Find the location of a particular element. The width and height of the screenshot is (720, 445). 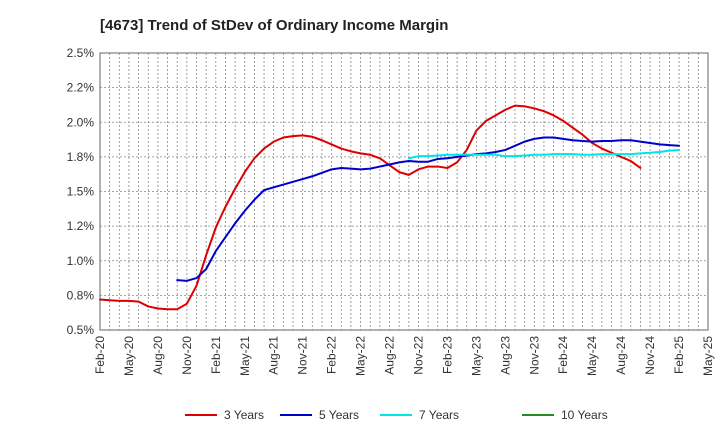

x-tick-label: Feb-21 is located at coordinates (216, 355).